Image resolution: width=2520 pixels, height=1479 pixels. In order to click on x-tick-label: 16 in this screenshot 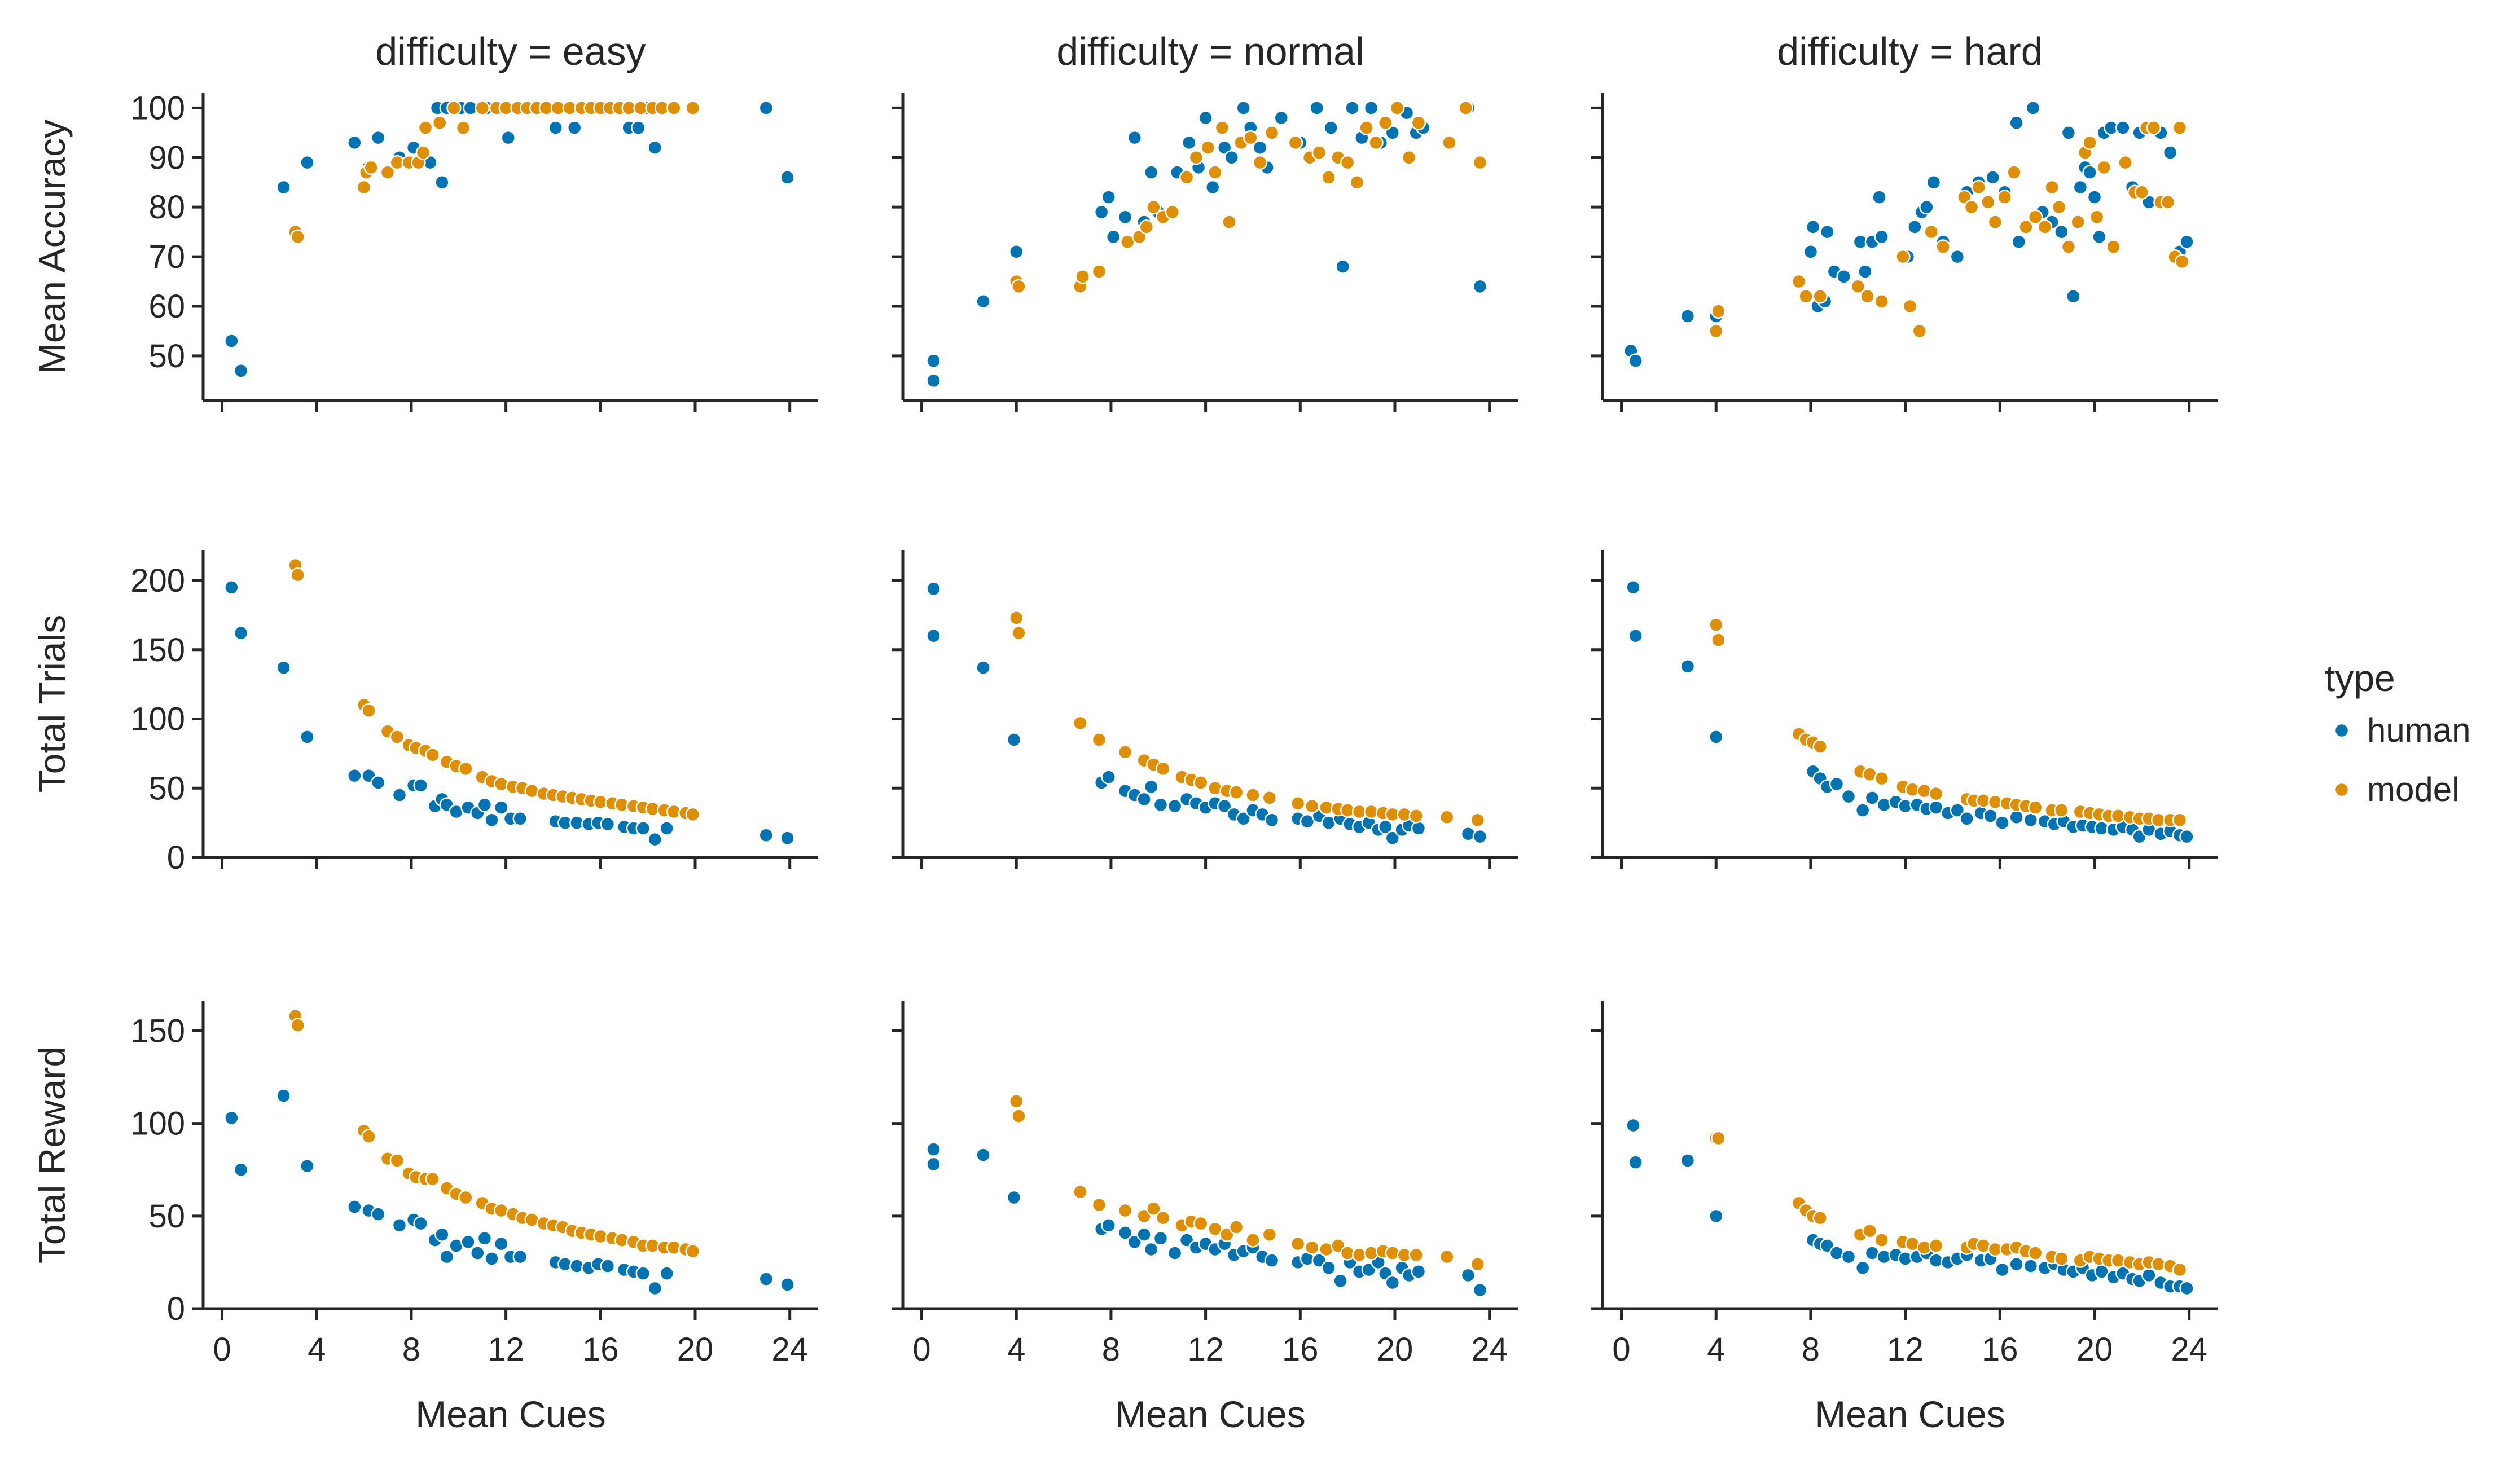, I will do `click(2000, 1350)`.